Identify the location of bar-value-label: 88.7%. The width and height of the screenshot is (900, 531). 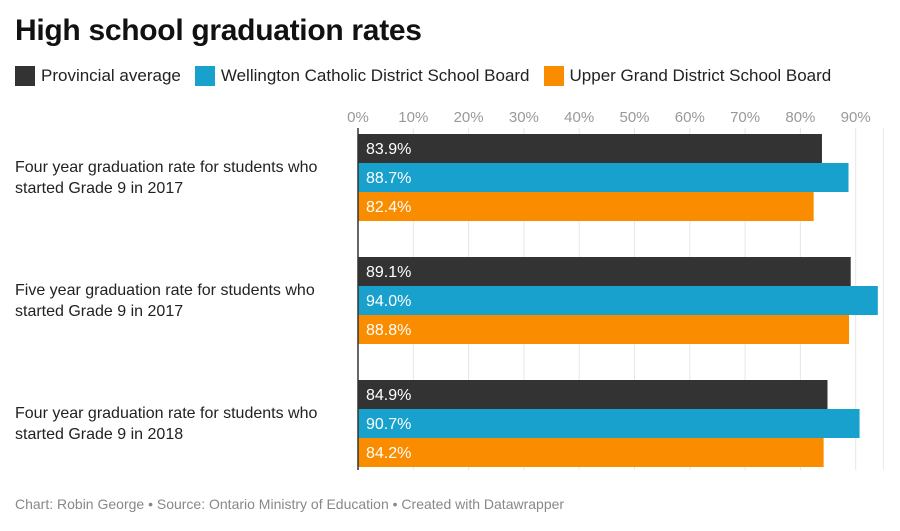
(388, 178).